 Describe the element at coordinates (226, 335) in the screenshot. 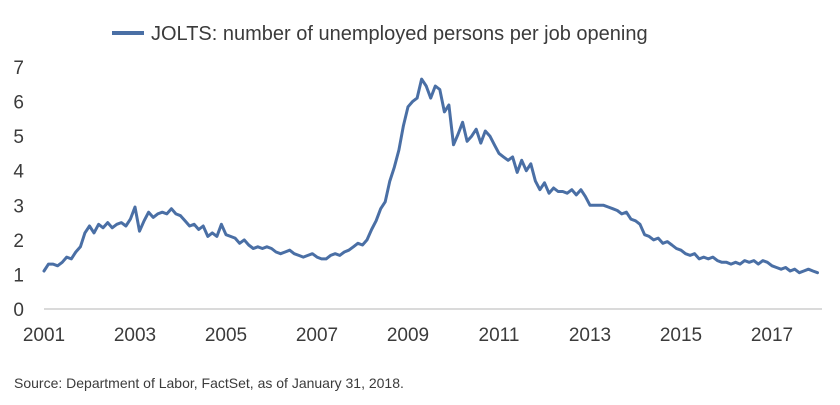

I see `x-tick-label: 2005` at that location.